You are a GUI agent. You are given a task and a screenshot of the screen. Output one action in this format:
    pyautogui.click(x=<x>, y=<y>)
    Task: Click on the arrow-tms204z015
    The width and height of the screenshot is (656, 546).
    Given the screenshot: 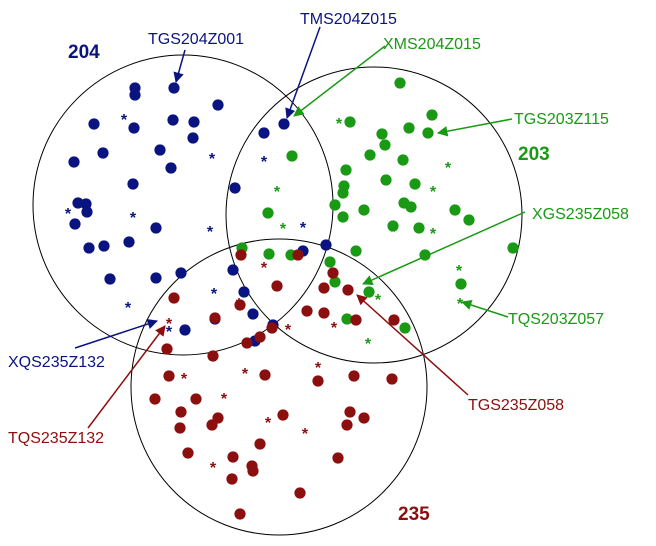 What is the action you would take?
    pyautogui.click(x=303, y=72)
    